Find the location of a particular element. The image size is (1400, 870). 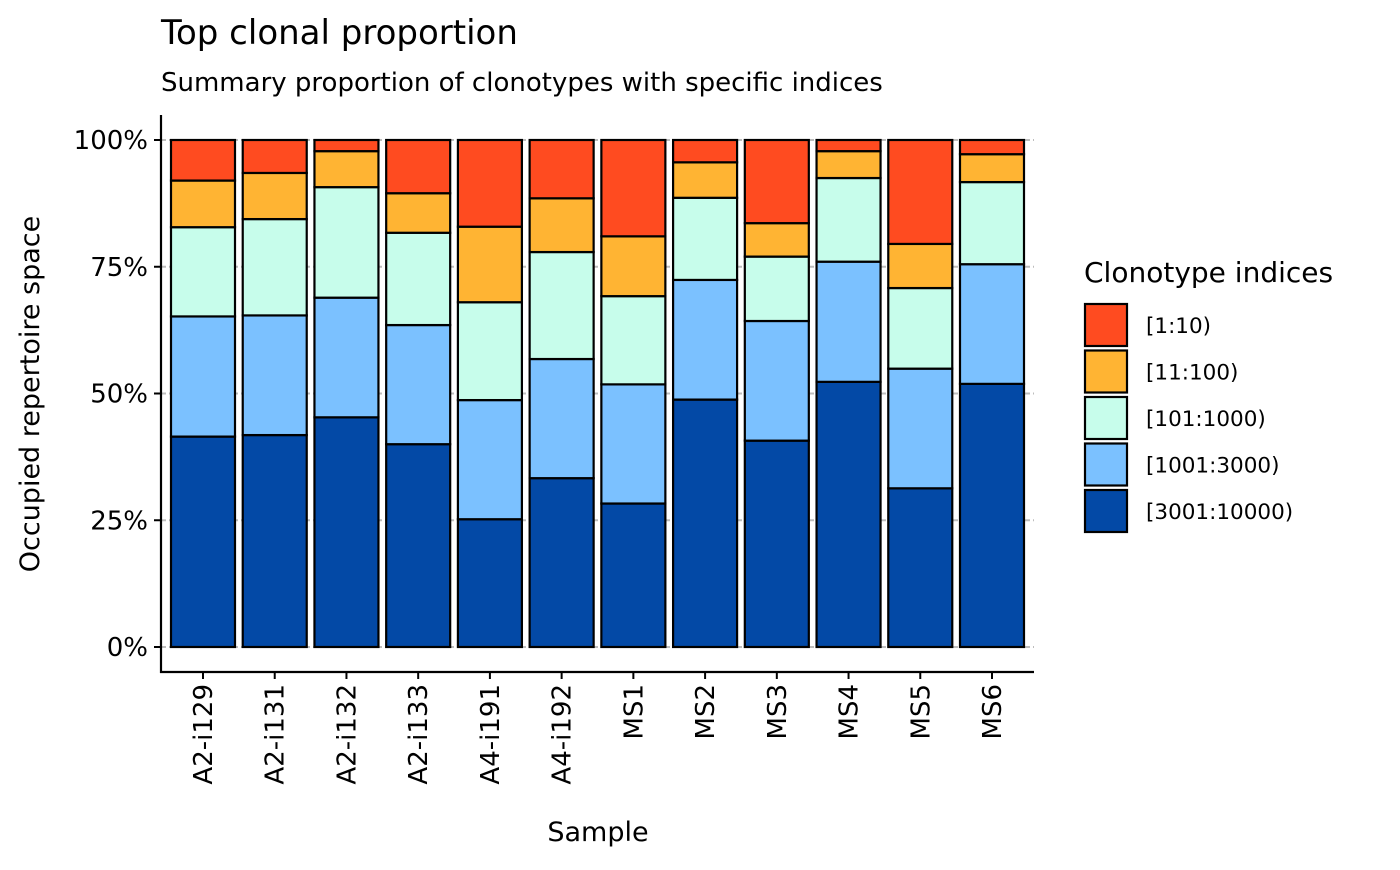

legend-label: [101:1000) is located at coordinates (1206, 419).